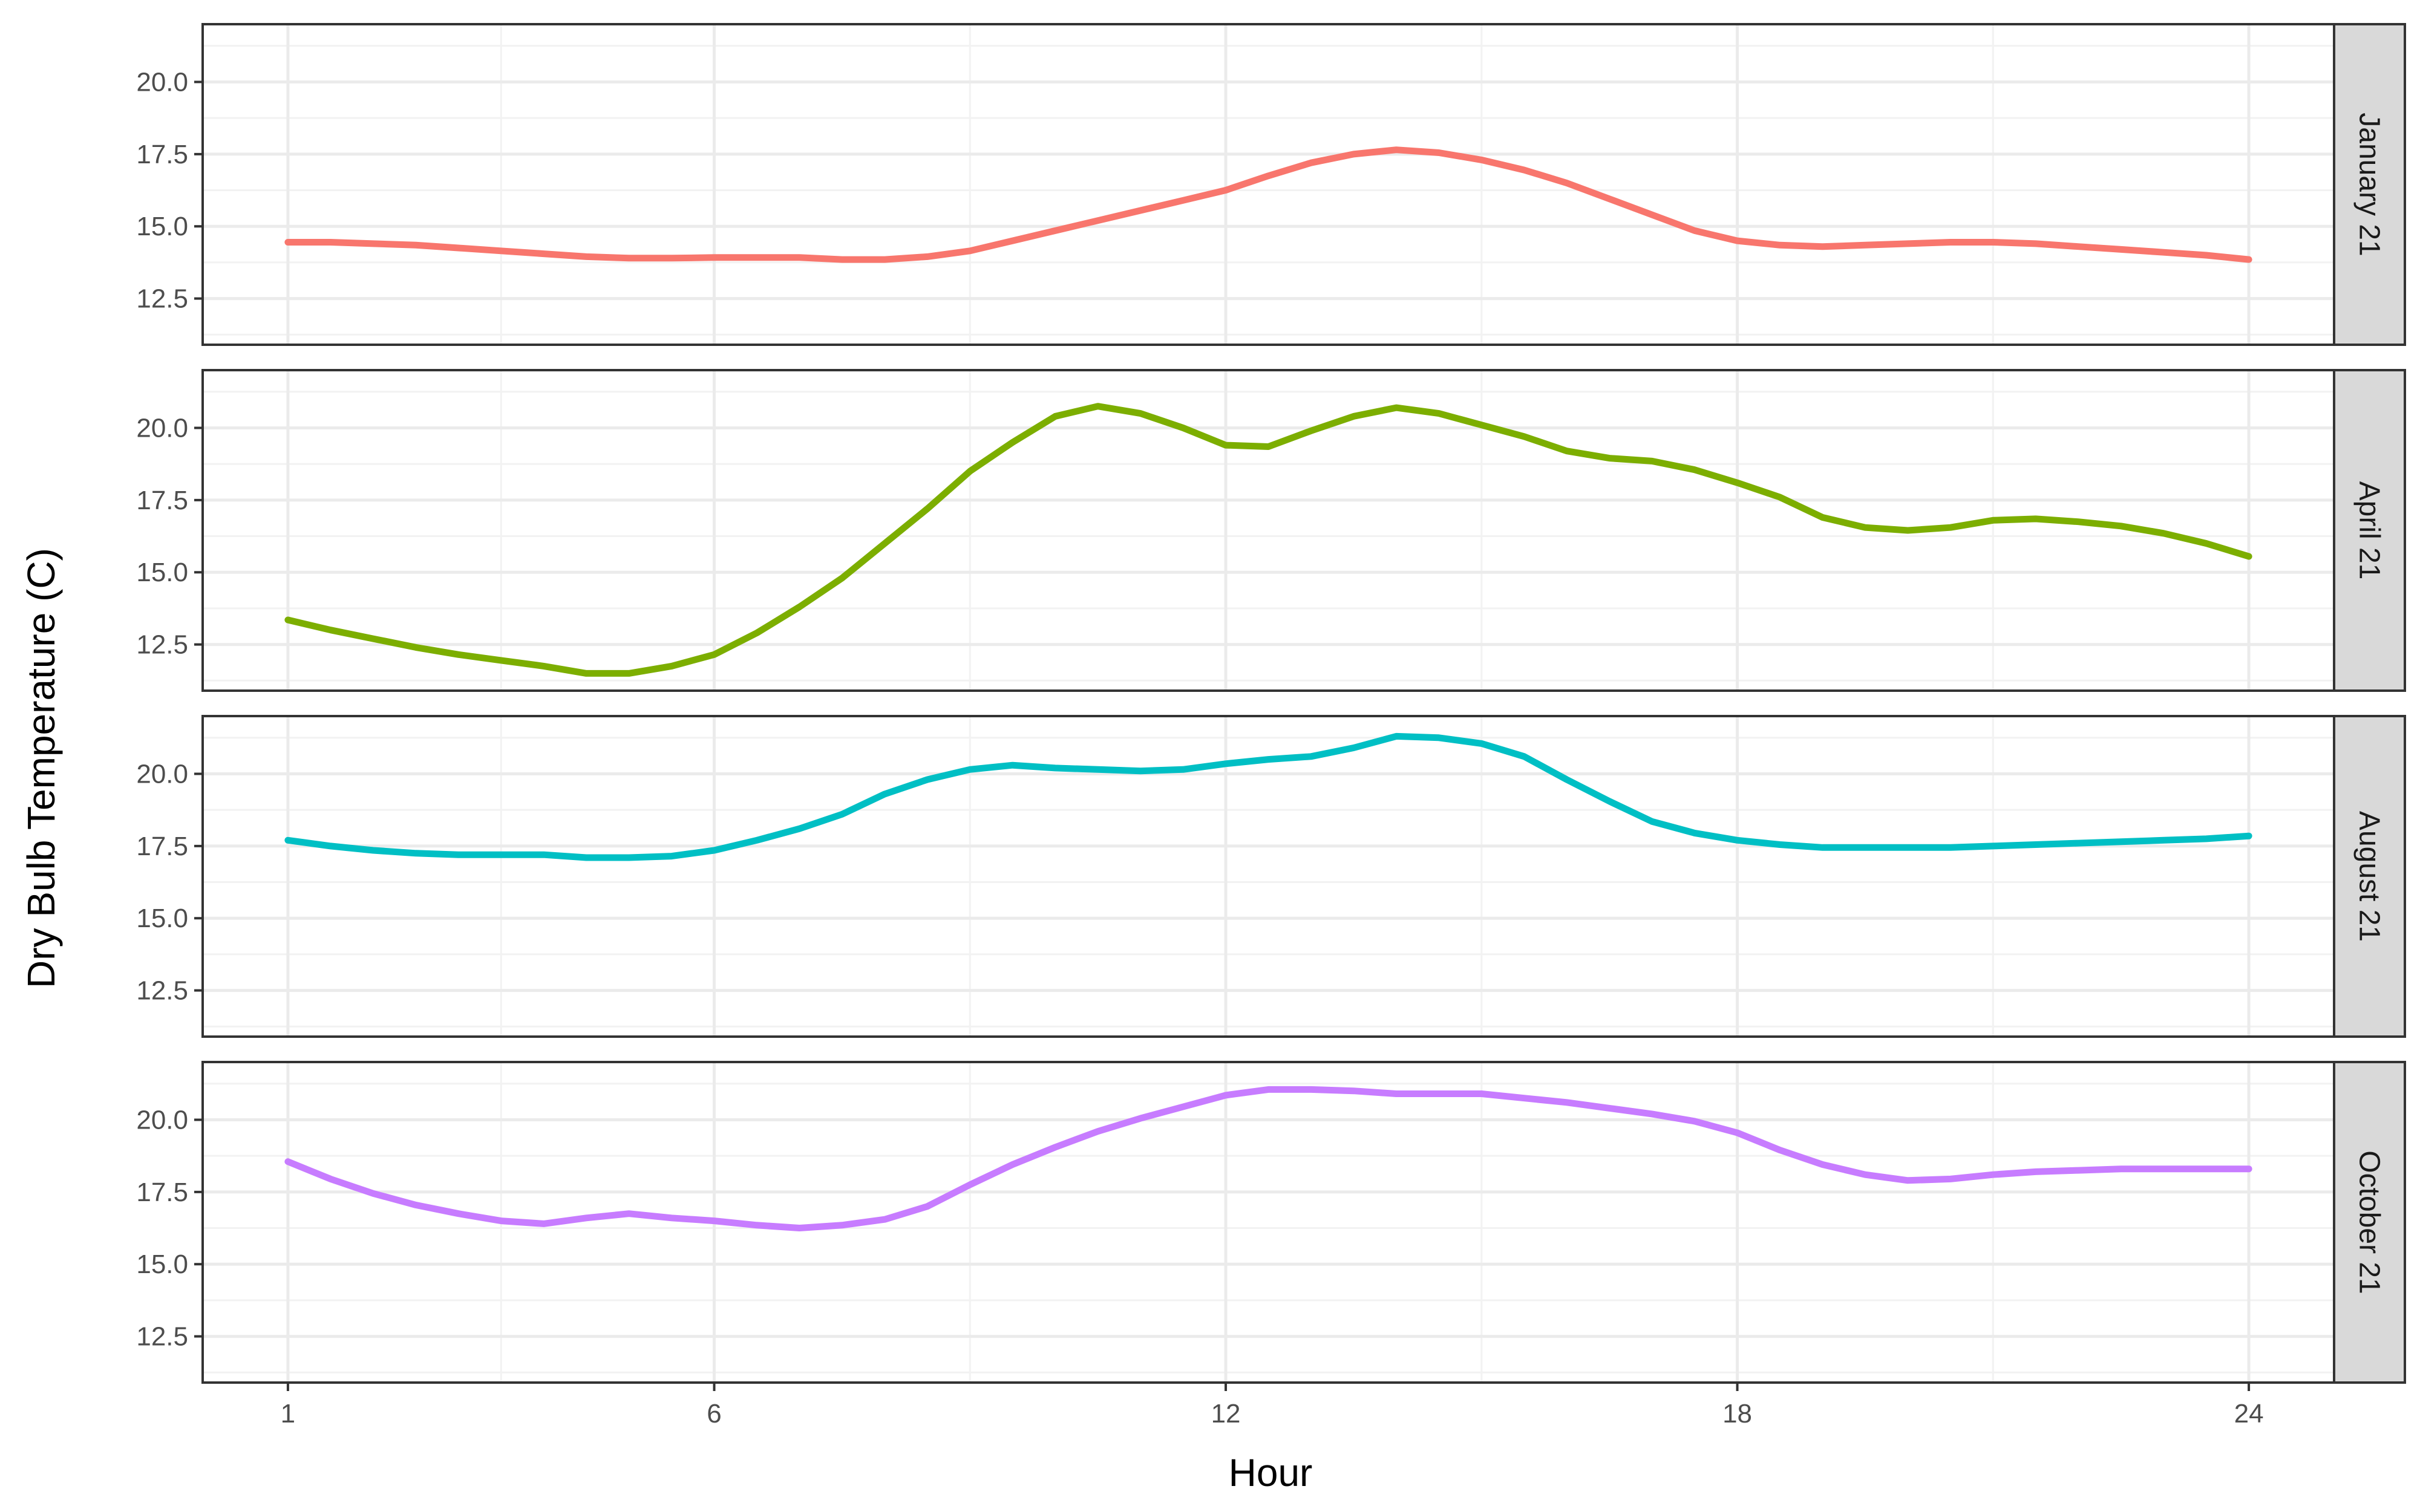 The image size is (2420, 1512). I want to click on x-axis-title: Hour, so click(1271, 1472).